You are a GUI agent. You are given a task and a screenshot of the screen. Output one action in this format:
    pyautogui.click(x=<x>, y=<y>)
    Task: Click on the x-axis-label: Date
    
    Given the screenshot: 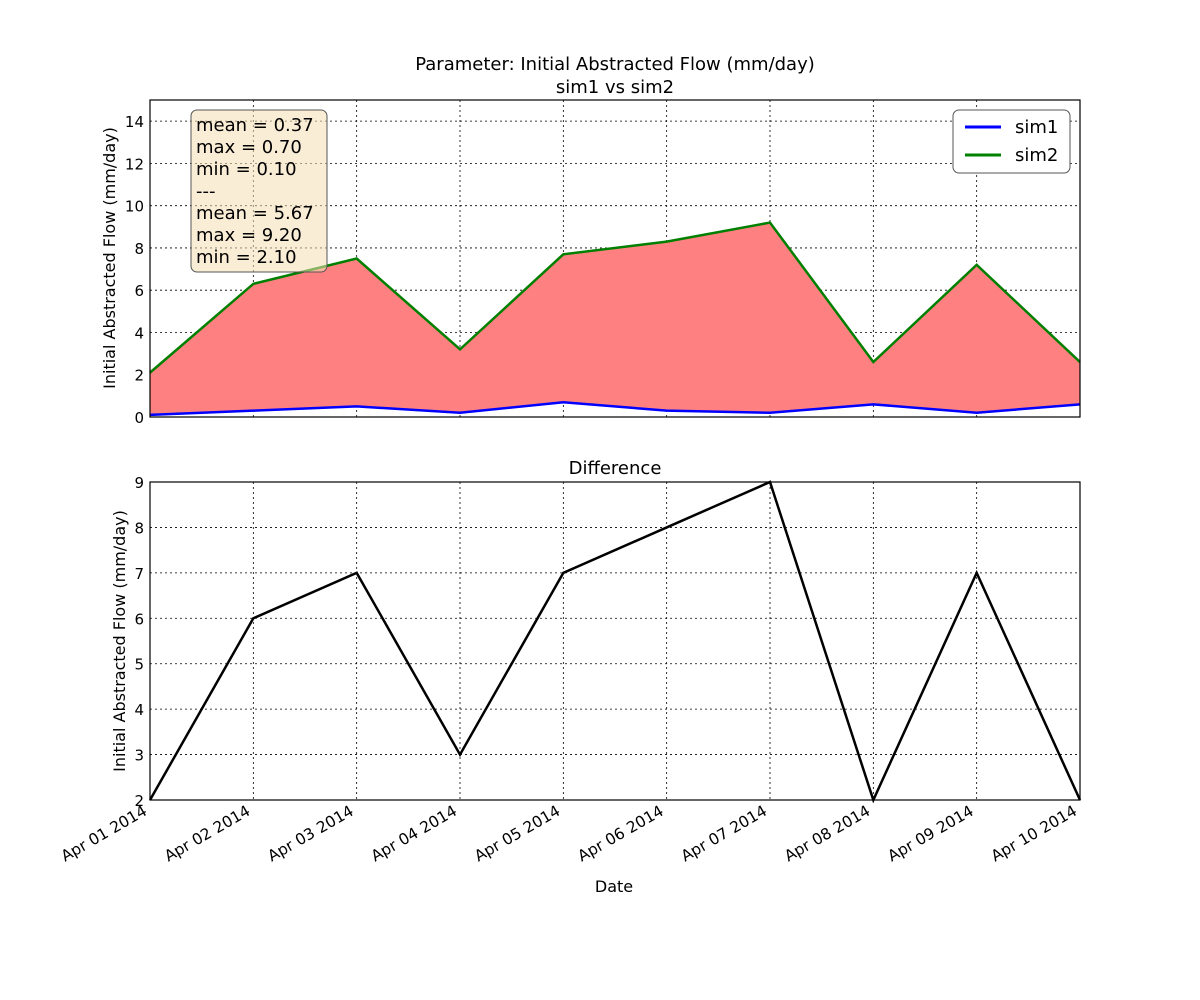 What is the action you would take?
    pyautogui.click(x=614, y=886)
    